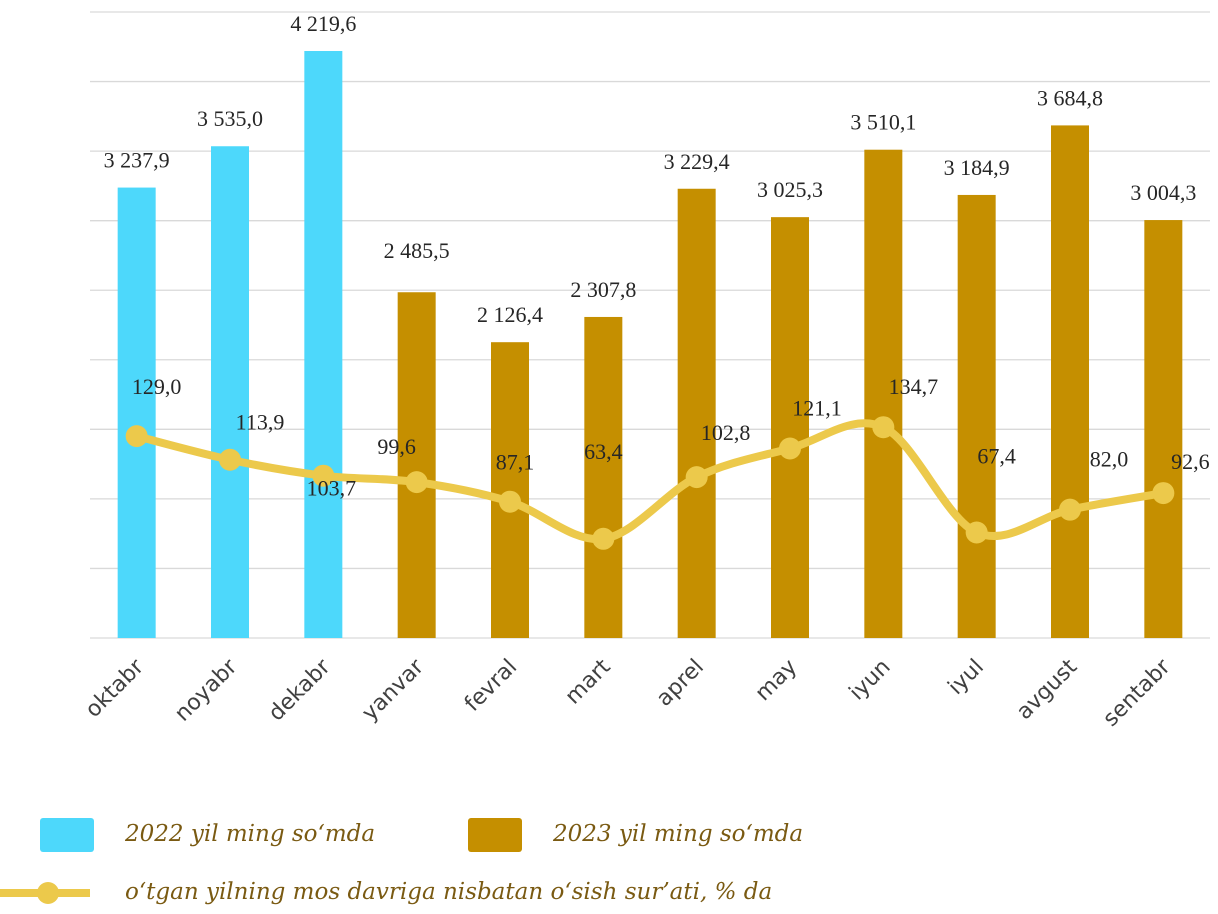 The height and width of the screenshot is (914, 1218). What do you see at coordinates (680, 683) in the screenshot?
I see `x-tick-label: aprel` at bounding box center [680, 683].